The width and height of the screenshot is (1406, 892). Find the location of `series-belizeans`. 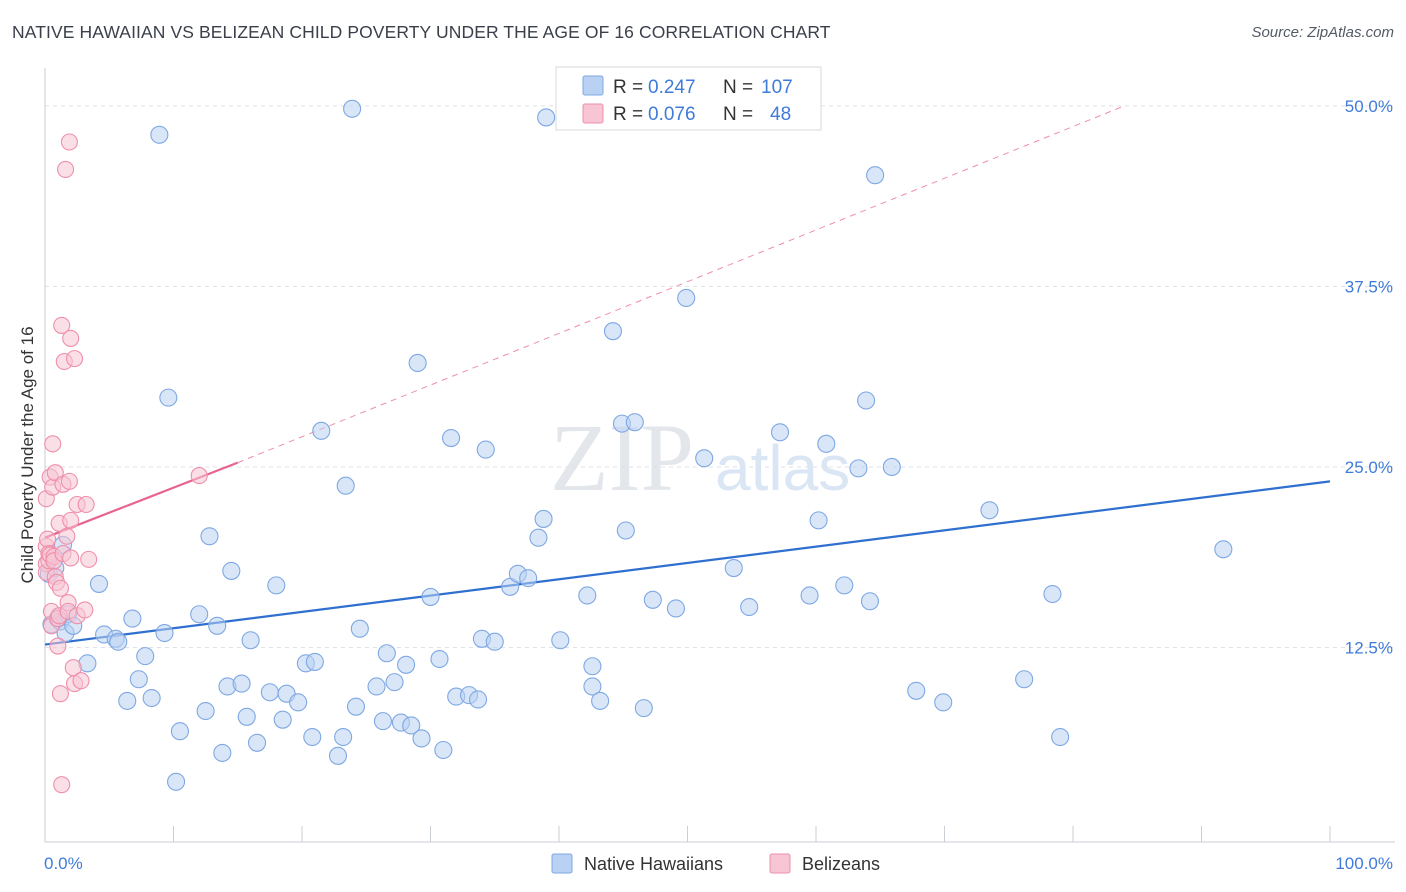

series-belizeans is located at coordinates (122, 463).